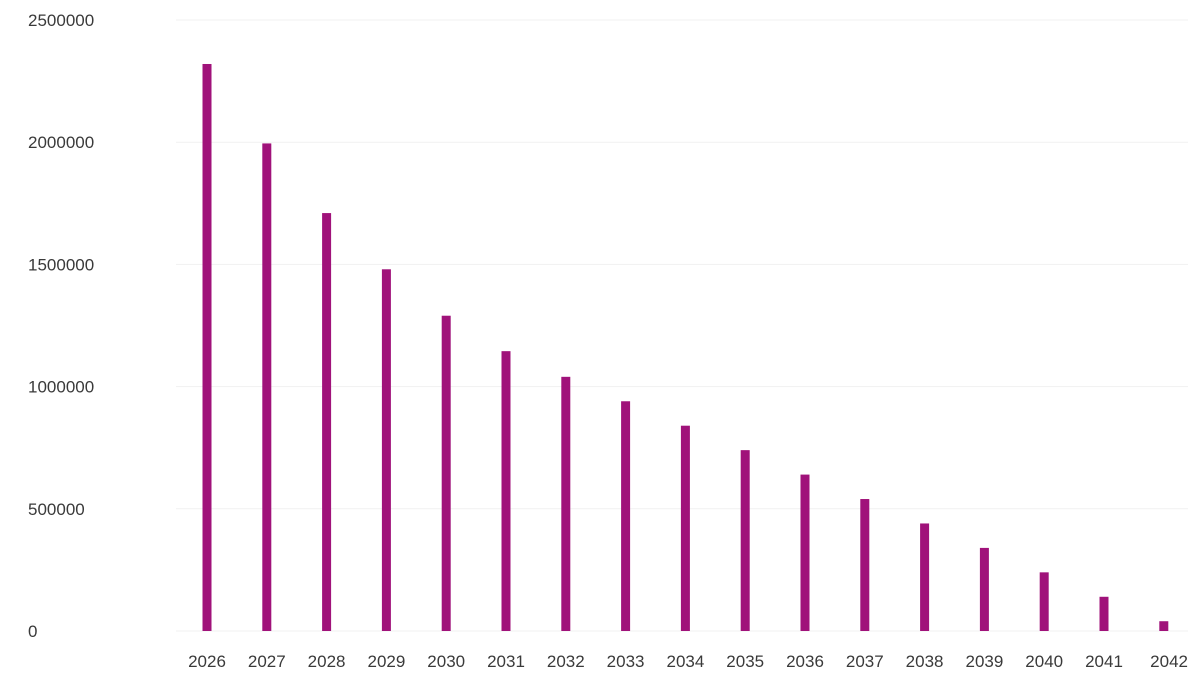 Image resolution: width=1192 pixels, height=676 pixels. I want to click on y-tick-label: 2500000, so click(61, 20).